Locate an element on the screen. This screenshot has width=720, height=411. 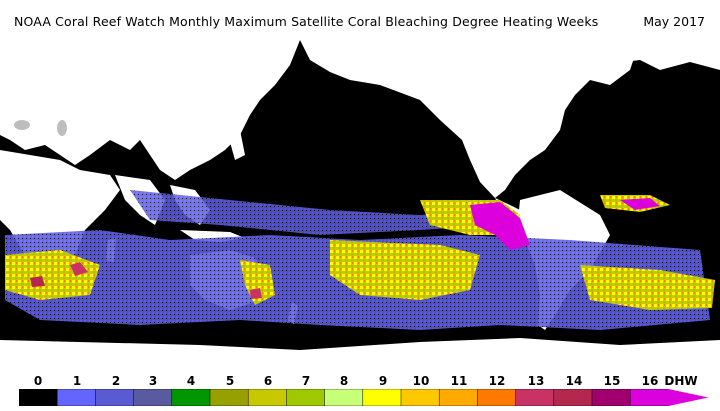
legend-tick: 12 is located at coordinates (497, 381).